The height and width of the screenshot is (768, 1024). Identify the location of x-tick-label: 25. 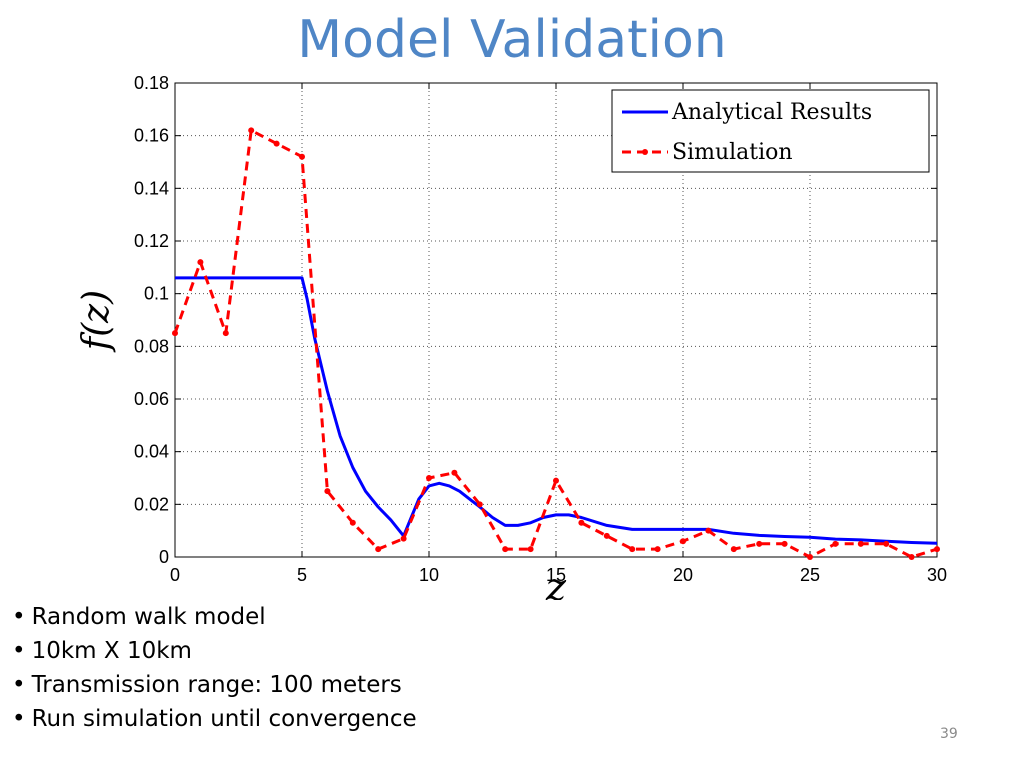
(810, 575).